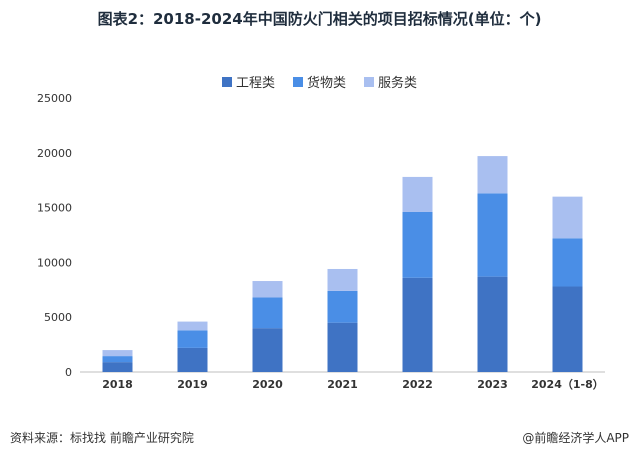 This screenshot has height=456, width=639. Describe the element at coordinates (54, 208) in the screenshot. I see `y-tick-label: 15000` at that location.